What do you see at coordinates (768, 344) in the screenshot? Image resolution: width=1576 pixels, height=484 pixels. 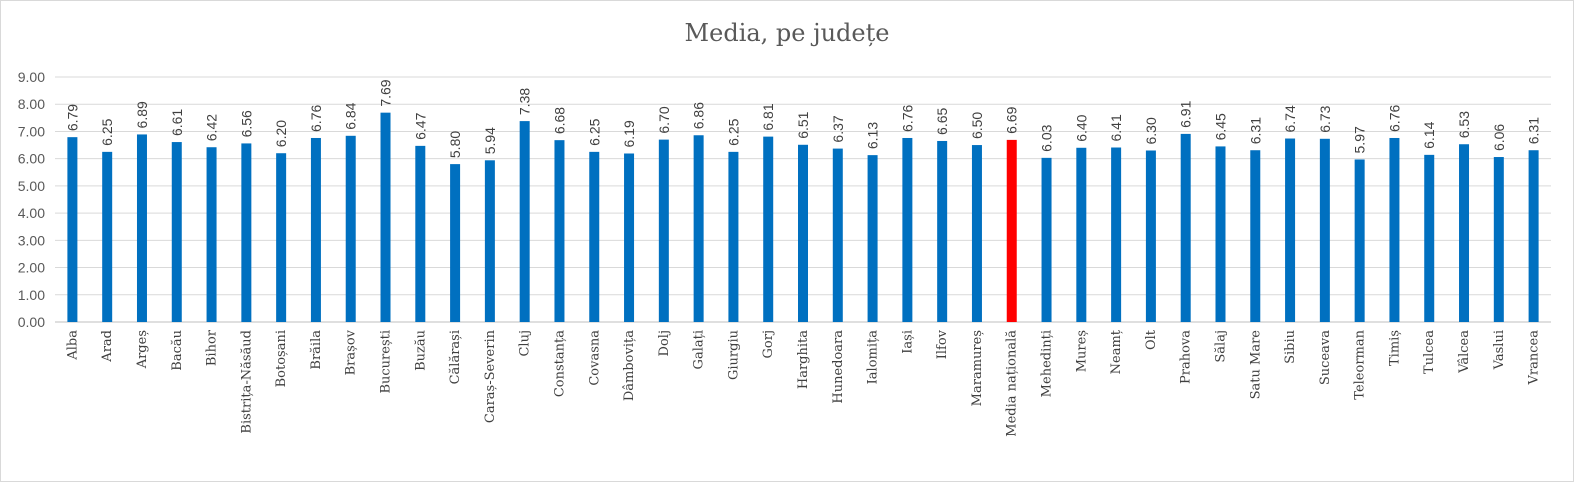 I see `category-label: Gorj` at bounding box center [768, 344].